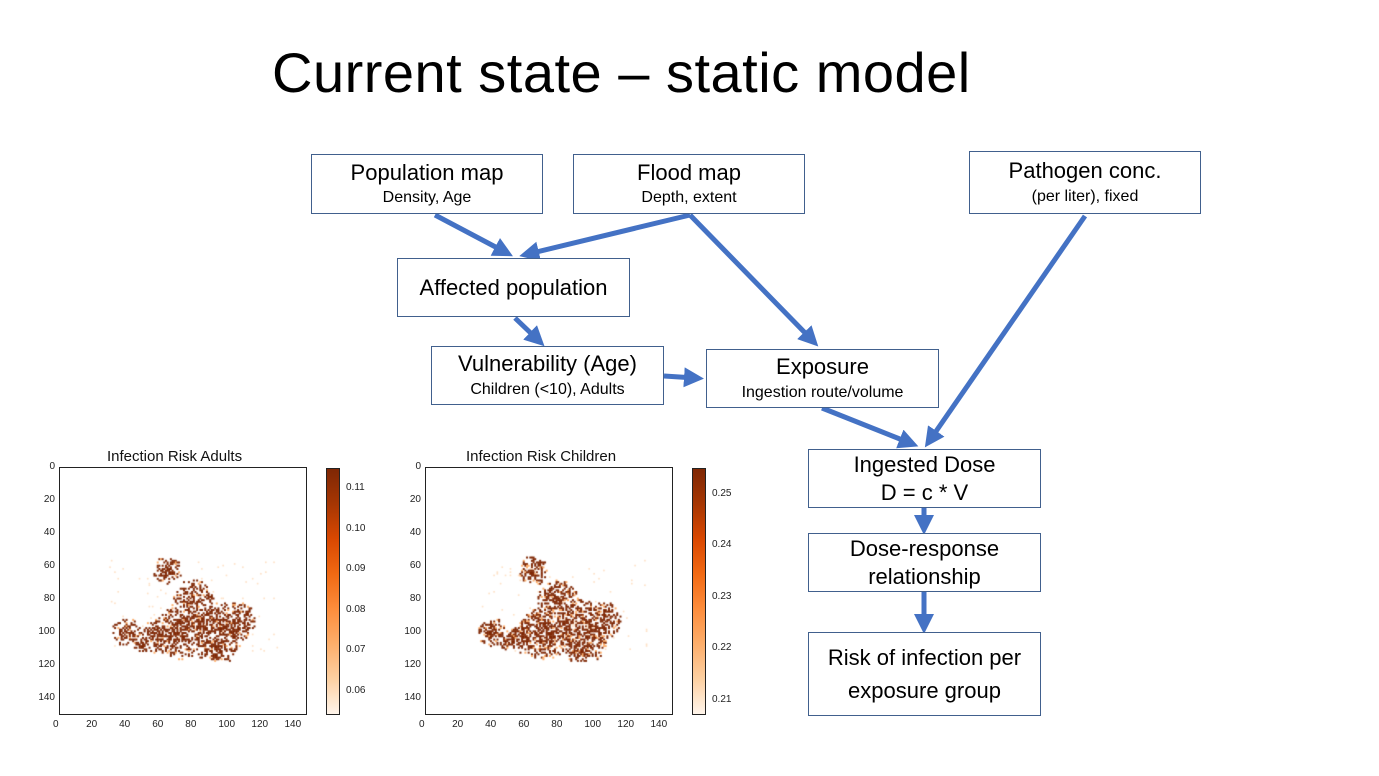 The image size is (1379, 776). I want to click on children-y-tick-120: 120, so click(412, 665).